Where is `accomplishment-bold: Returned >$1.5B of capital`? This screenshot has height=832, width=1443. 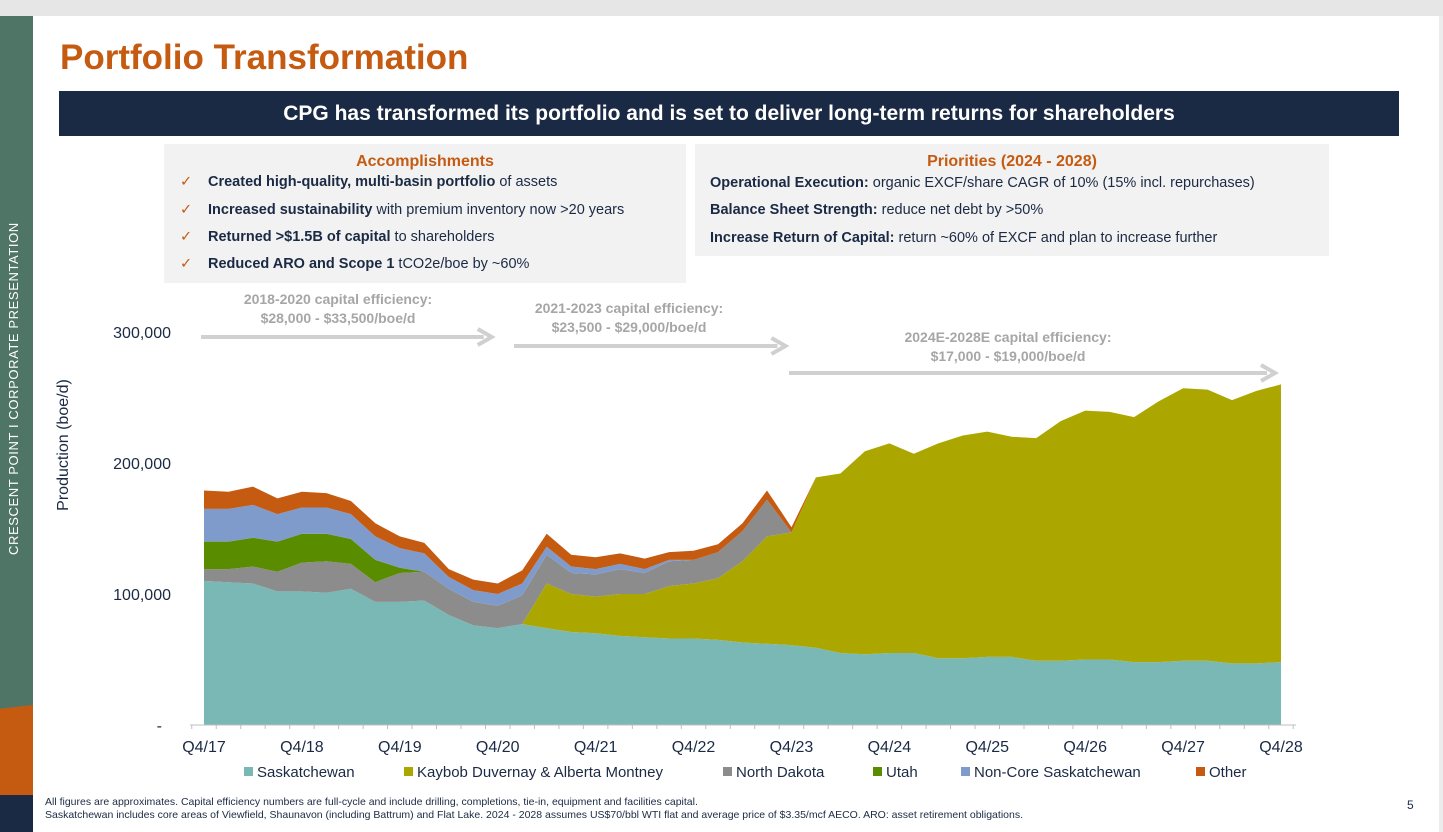
accomplishment-bold: Returned >$1.5B of capital is located at coordinates (299, 237).